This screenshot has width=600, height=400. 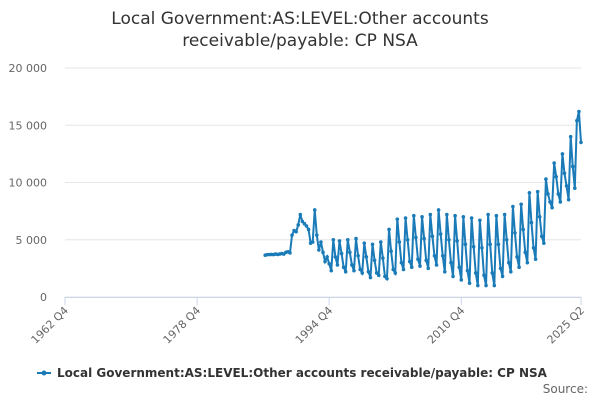 I want to click on y-tick-label: 5 000, so click(x=32, y=240).